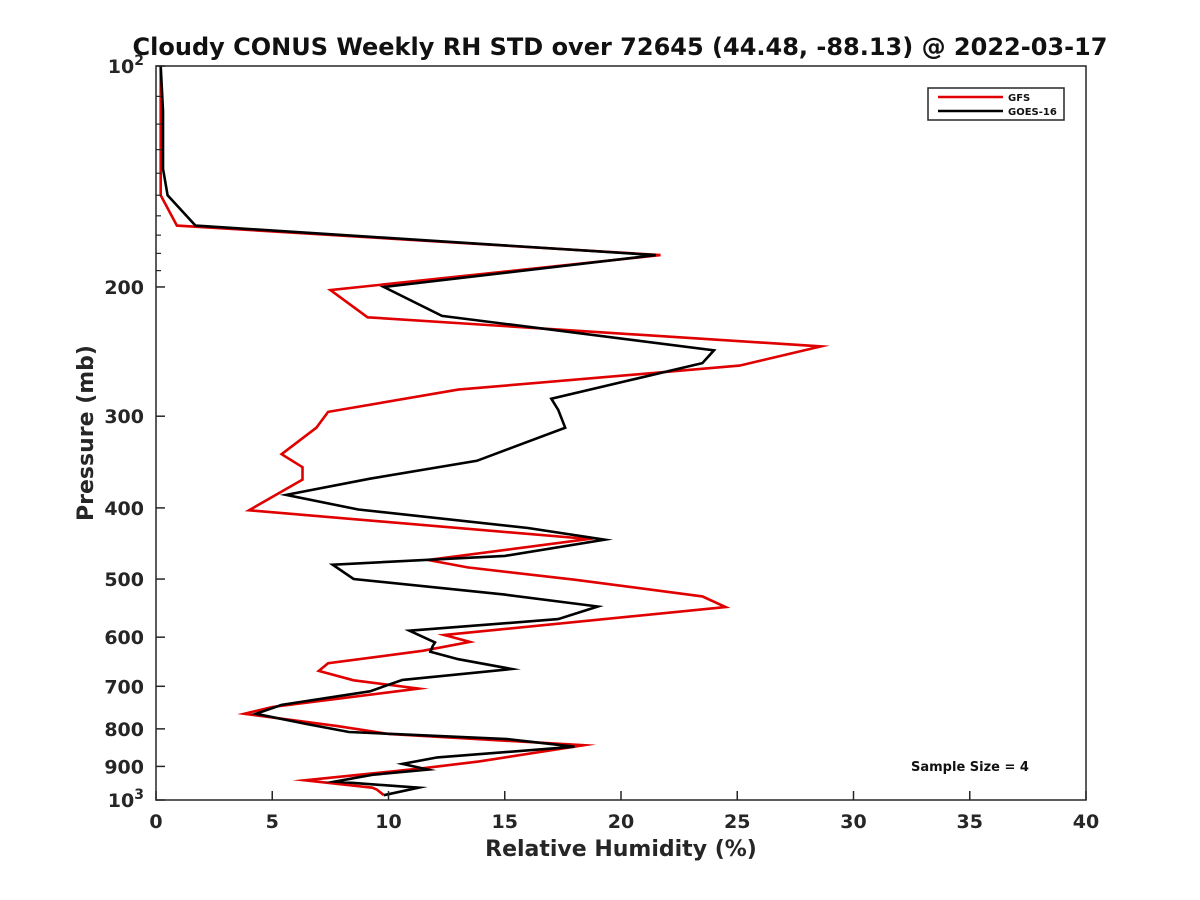 This screenshot has width=1200, height=900. Describe the element at coordinates (970, 822) in the screenshot. I see `x-tick-label: 35` at that location.